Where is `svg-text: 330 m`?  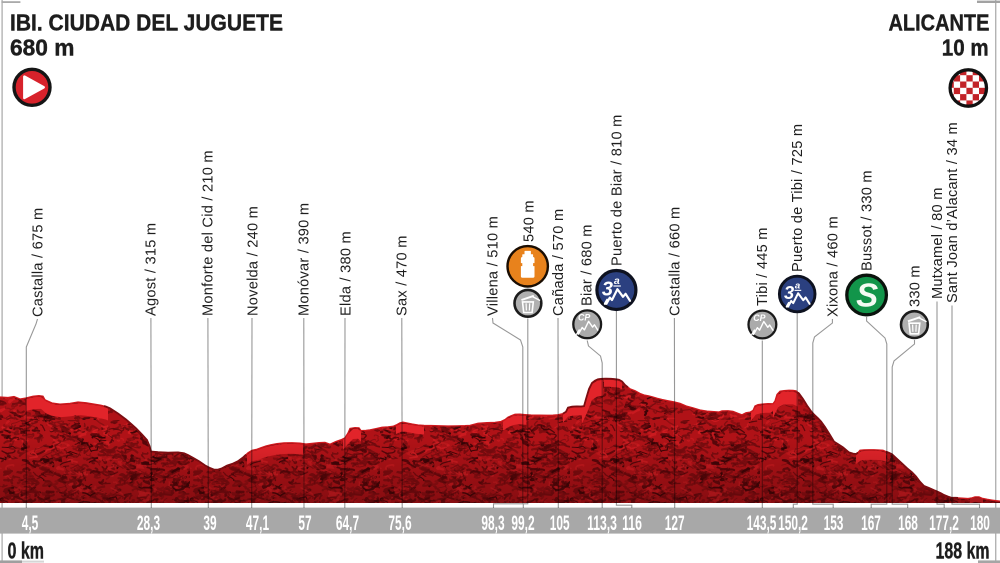
svg-text: 330 m is located at coordinates (916, 286).